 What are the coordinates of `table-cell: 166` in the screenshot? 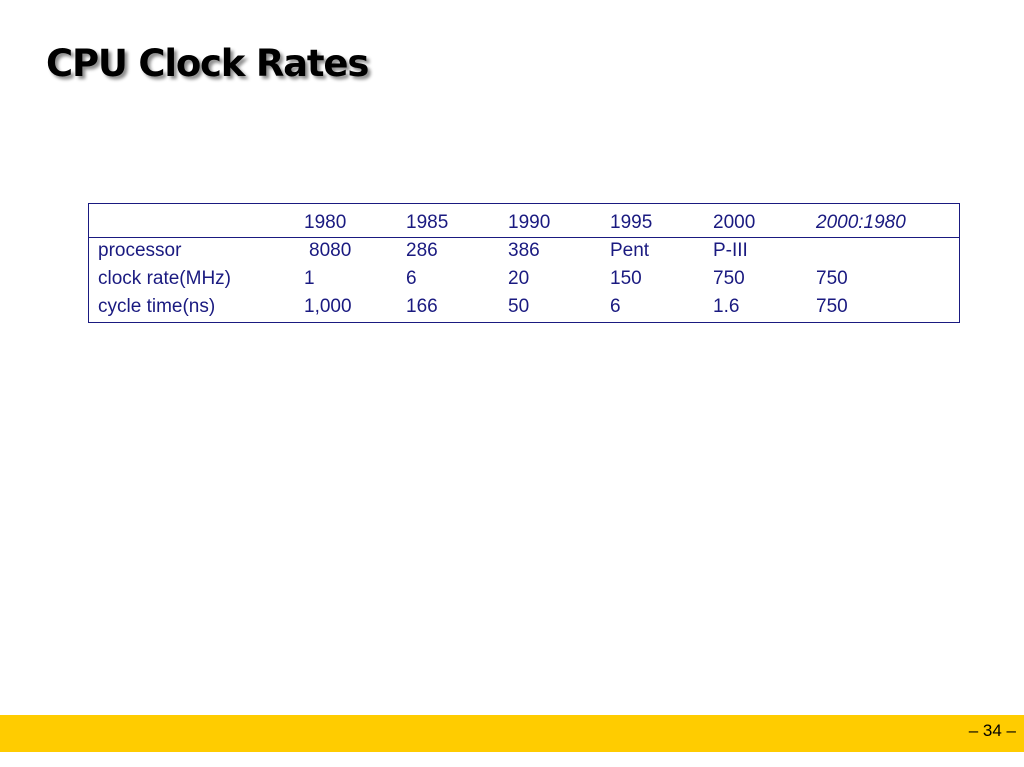 It's located at (422, 306).